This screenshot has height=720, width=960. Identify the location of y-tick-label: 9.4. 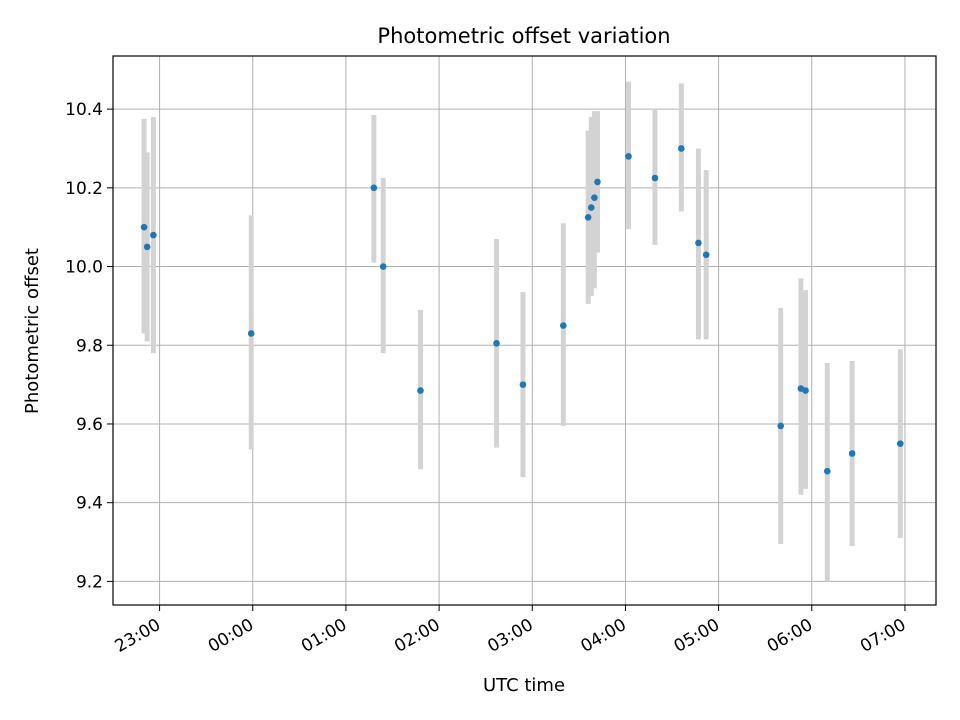
(89, 504).